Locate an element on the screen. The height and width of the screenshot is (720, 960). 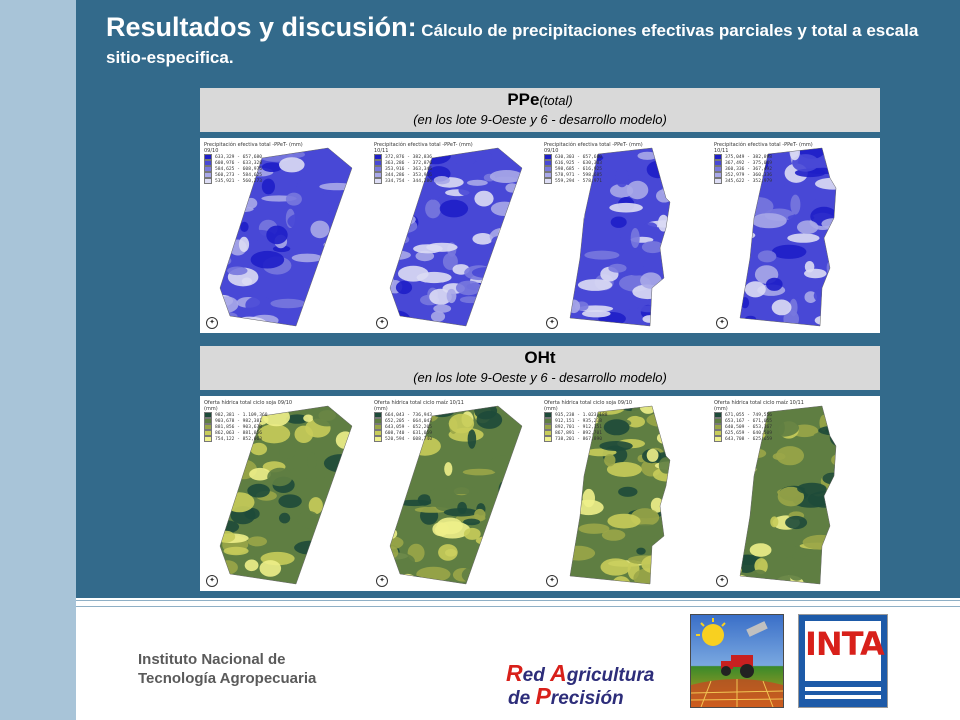
ppe-map-graphic is located at coordinates (456, 237).